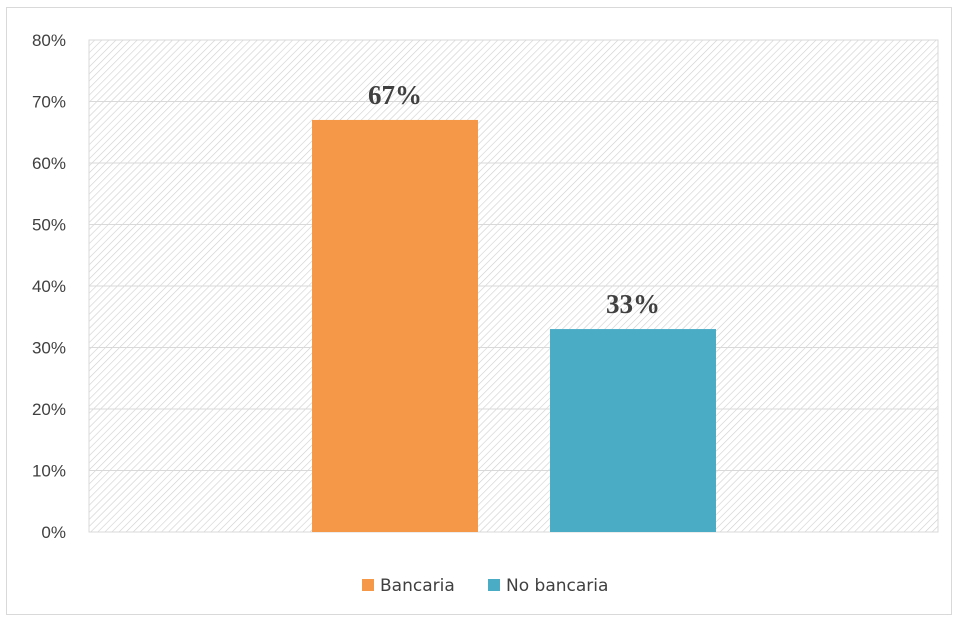 The width and height of the screenshot is (955, 617). What do you see at coordinates (49, 40) in the screenshot?
I see `y-tick-label: 80%` at bounding box center [49, 40].